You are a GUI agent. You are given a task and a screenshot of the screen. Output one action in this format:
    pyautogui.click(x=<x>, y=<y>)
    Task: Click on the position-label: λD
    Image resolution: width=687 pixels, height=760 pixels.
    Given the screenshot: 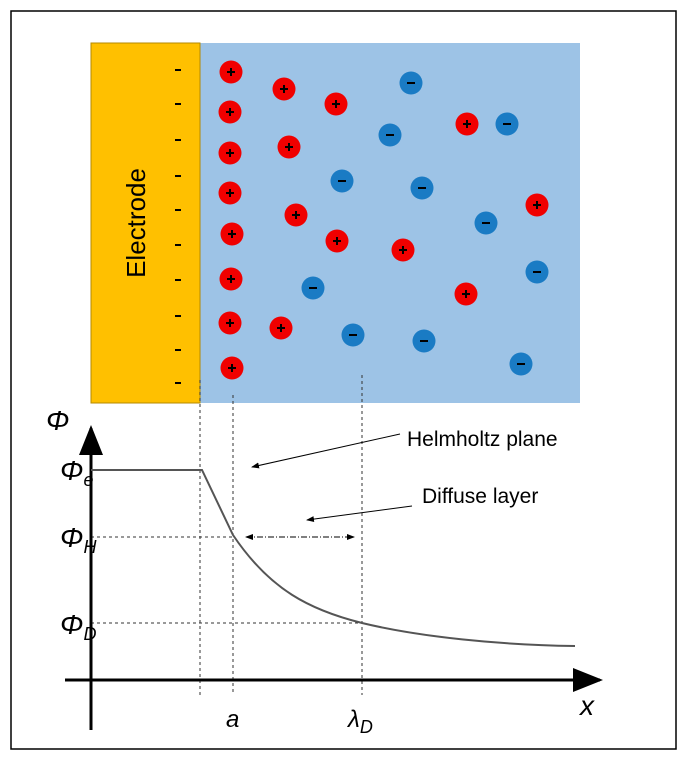 What is the action you would take?
    pyautogui.click(x=359, y=721)
    